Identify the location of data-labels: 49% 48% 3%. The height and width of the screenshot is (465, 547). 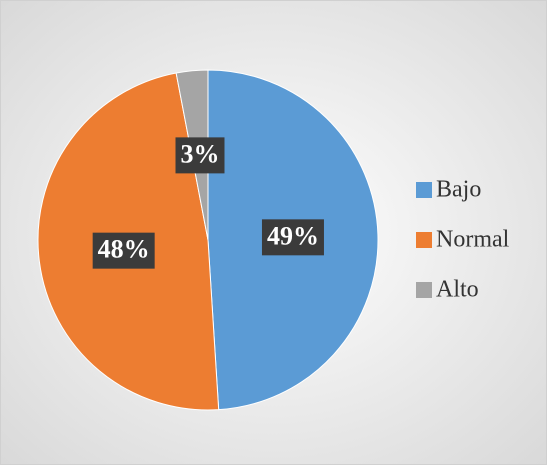
(208, 203).